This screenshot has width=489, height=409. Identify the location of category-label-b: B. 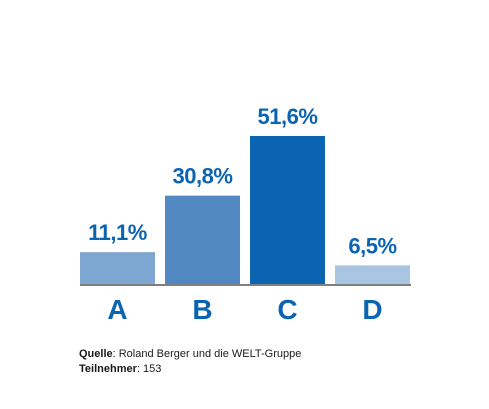
(202, 309).